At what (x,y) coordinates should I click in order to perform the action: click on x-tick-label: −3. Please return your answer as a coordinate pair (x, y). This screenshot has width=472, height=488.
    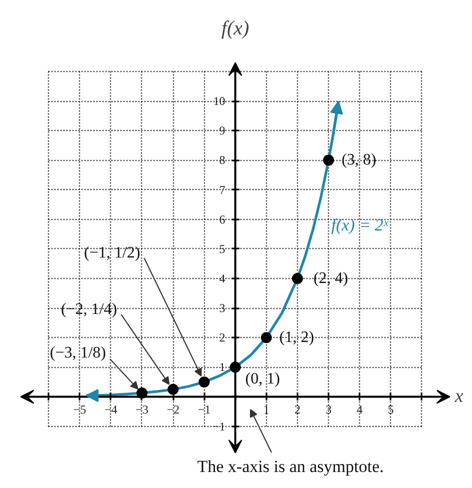
    Looking at the image, I should click on (142, 409).